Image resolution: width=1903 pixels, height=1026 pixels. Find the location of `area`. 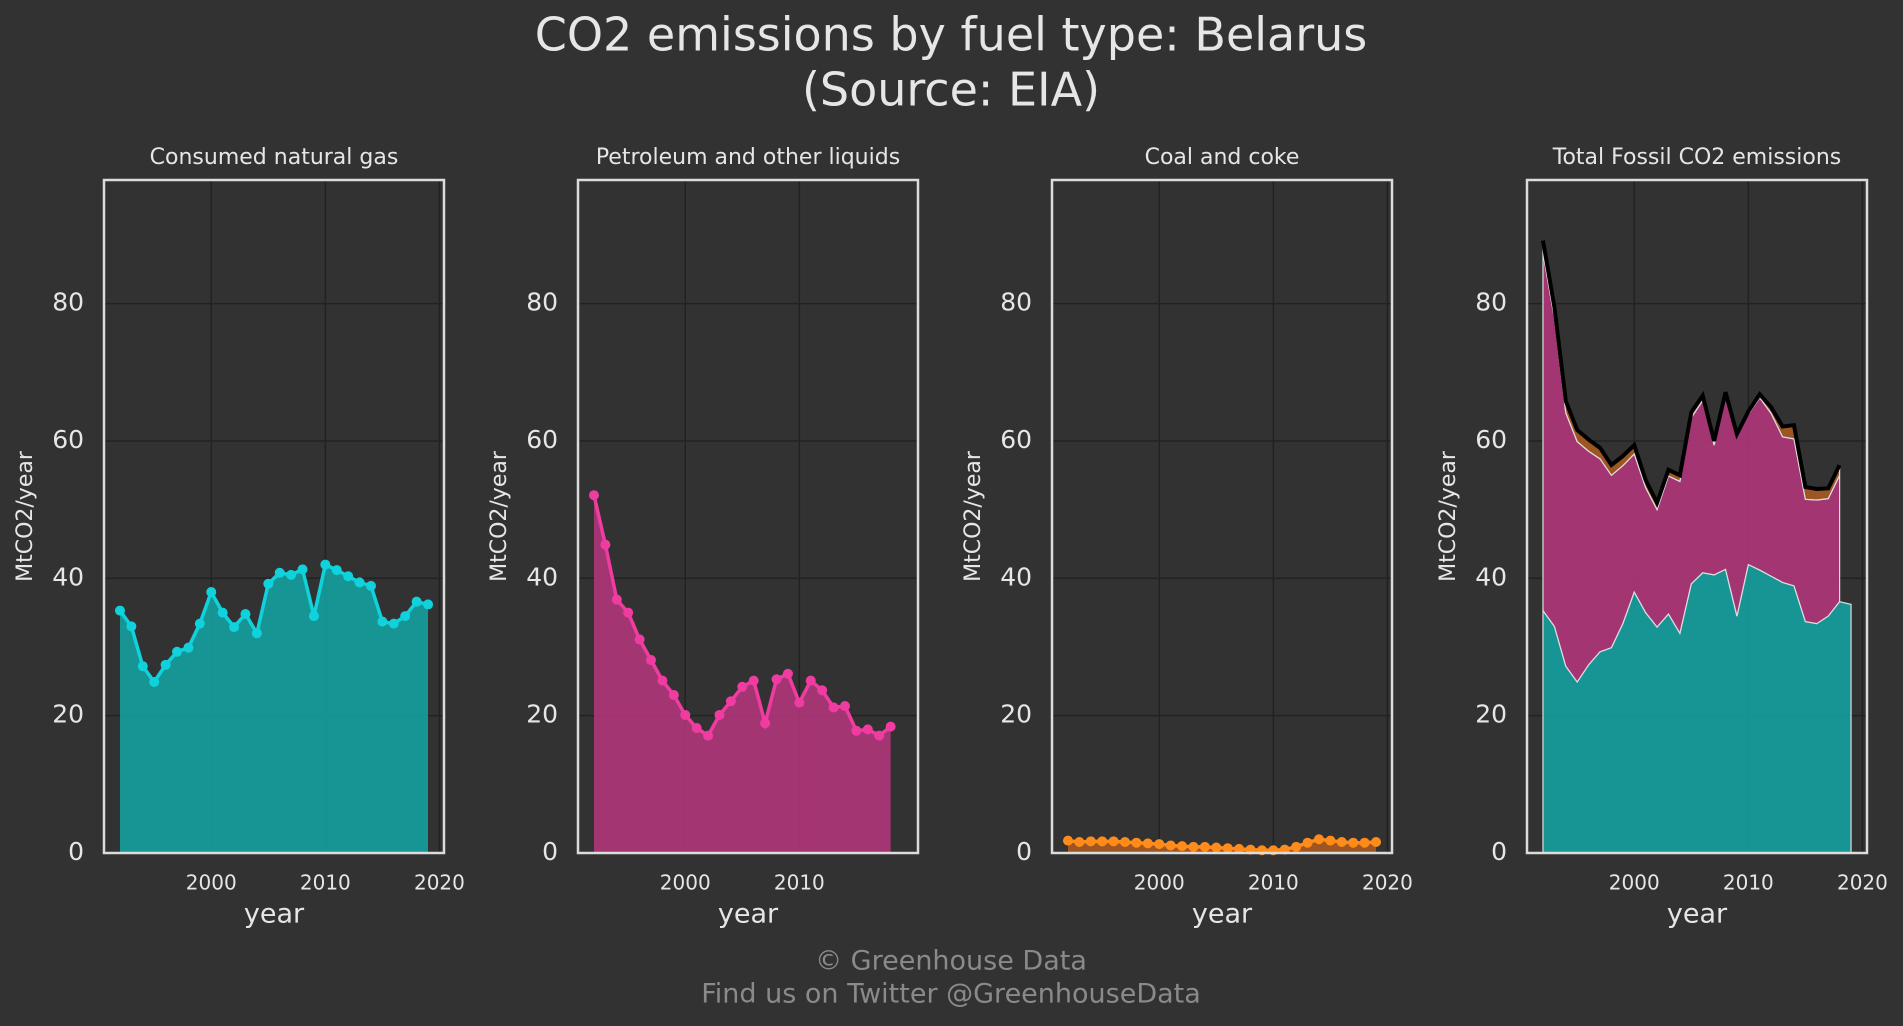

area is located at coordinates (274, 708).